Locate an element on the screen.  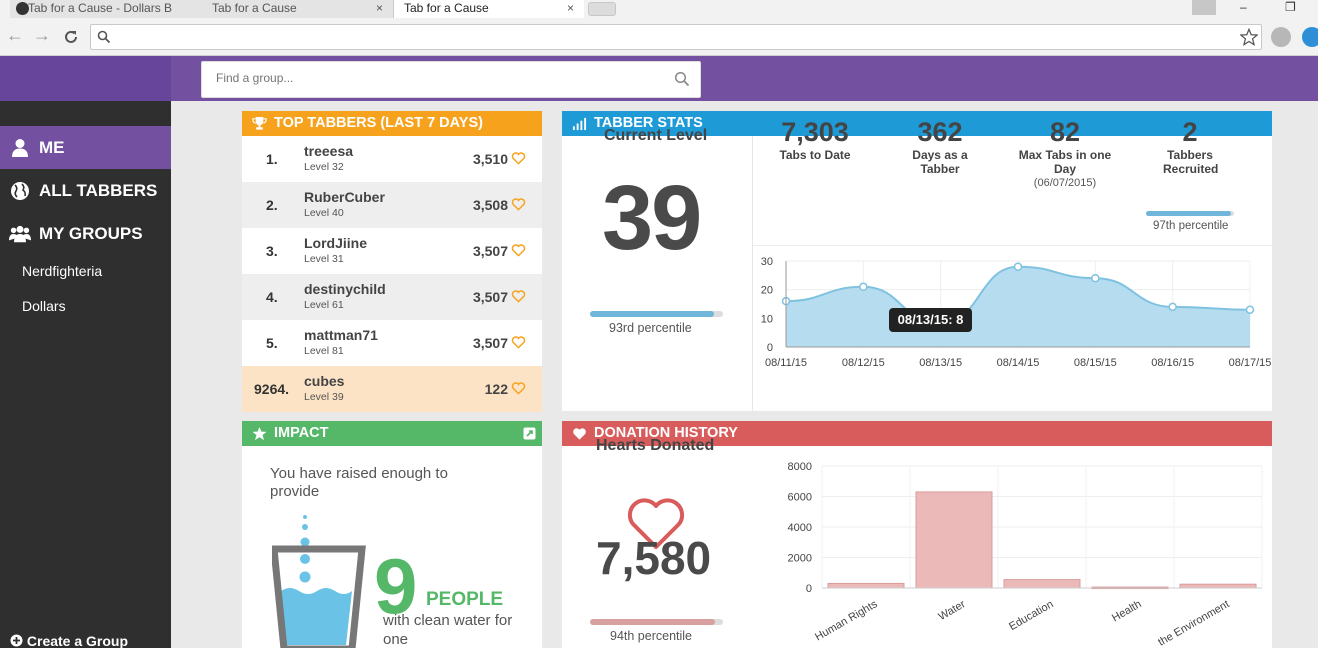
rank: 9264. is located at coordinates (272, 389).